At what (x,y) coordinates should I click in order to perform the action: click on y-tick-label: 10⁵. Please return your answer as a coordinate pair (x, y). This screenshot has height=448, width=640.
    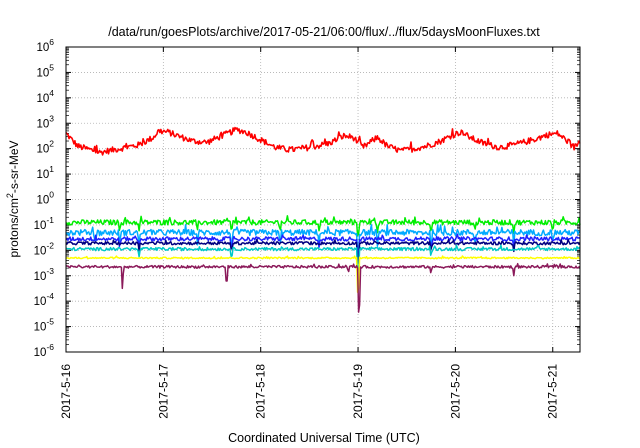
    Looking at the image, I should click on (45, 70).